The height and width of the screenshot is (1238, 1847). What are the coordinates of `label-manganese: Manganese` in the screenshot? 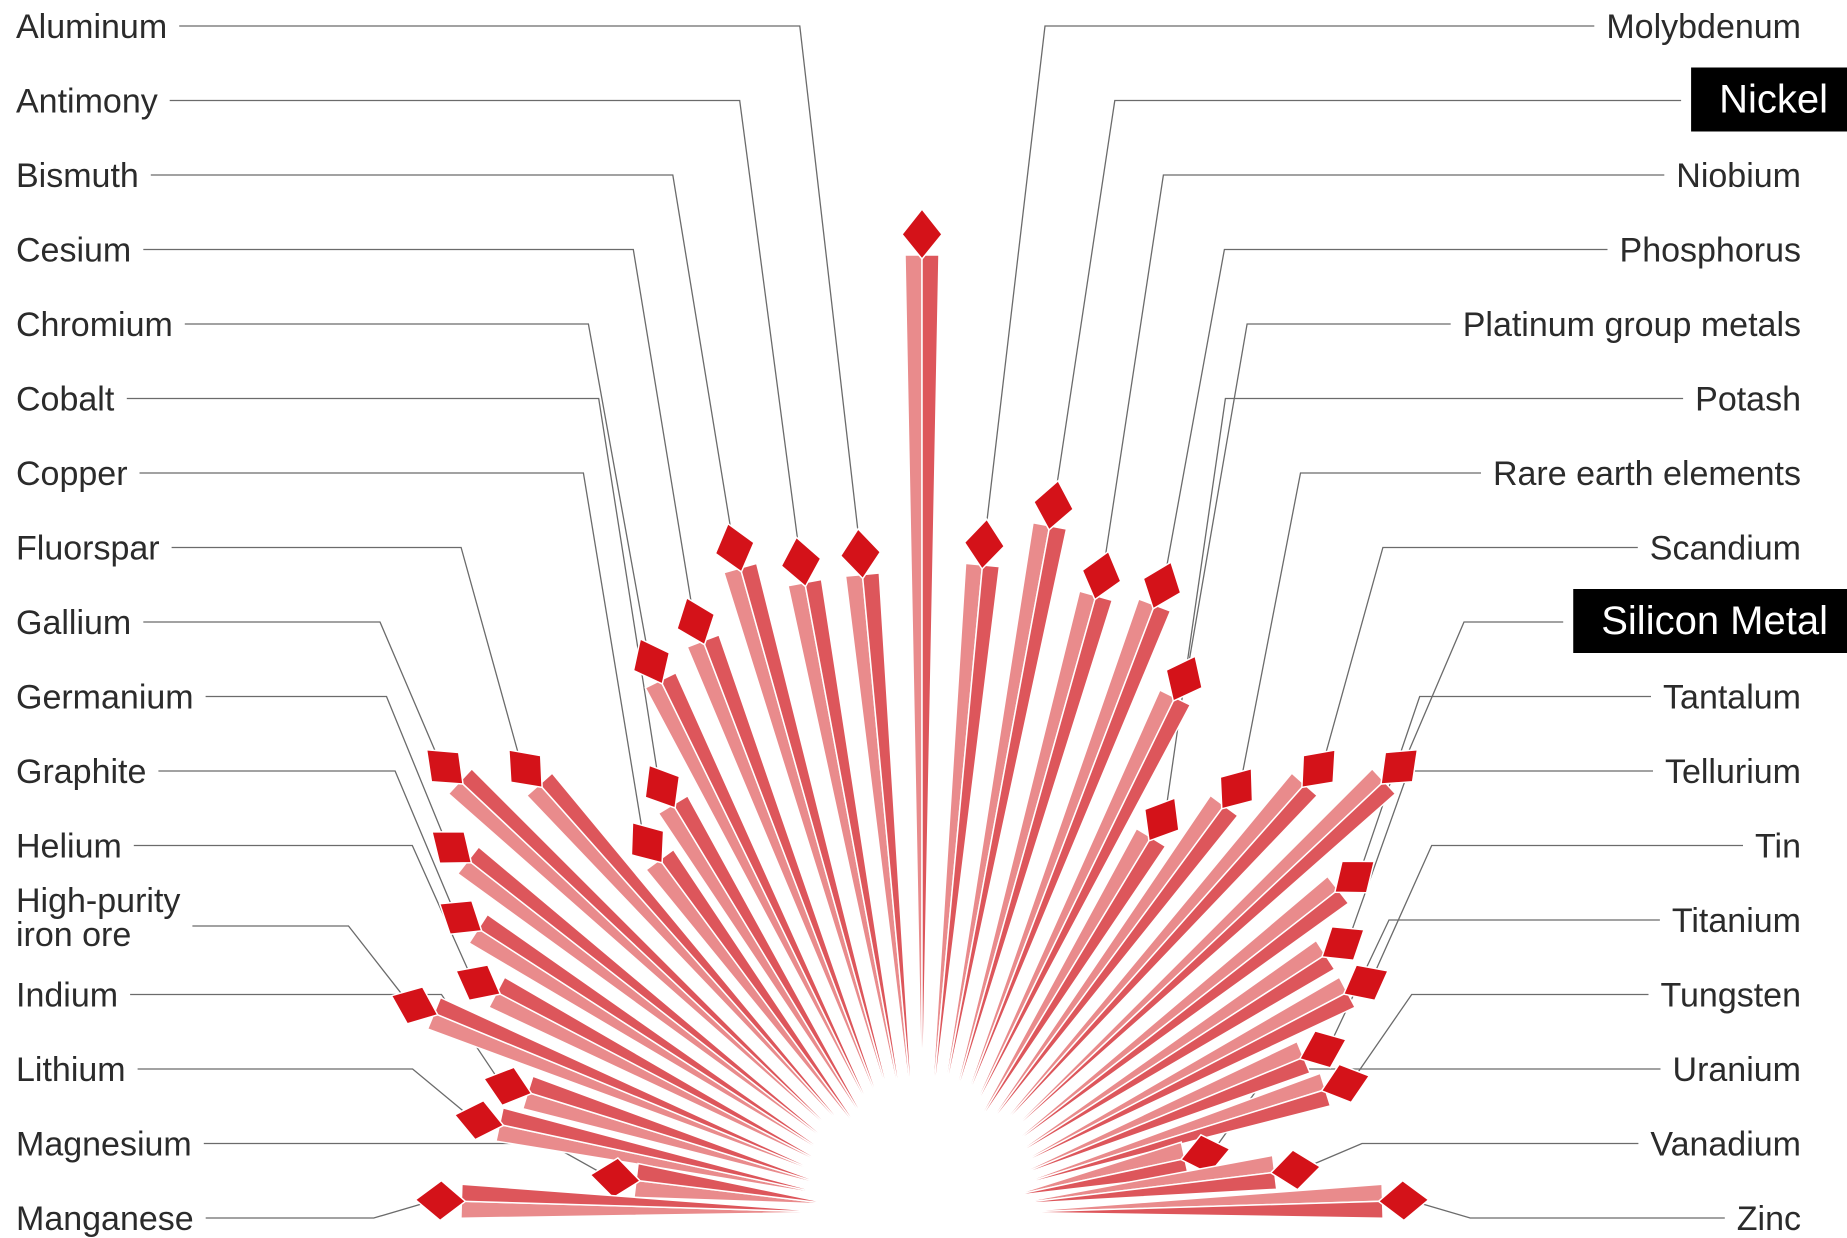 It's located at (105, 1219).